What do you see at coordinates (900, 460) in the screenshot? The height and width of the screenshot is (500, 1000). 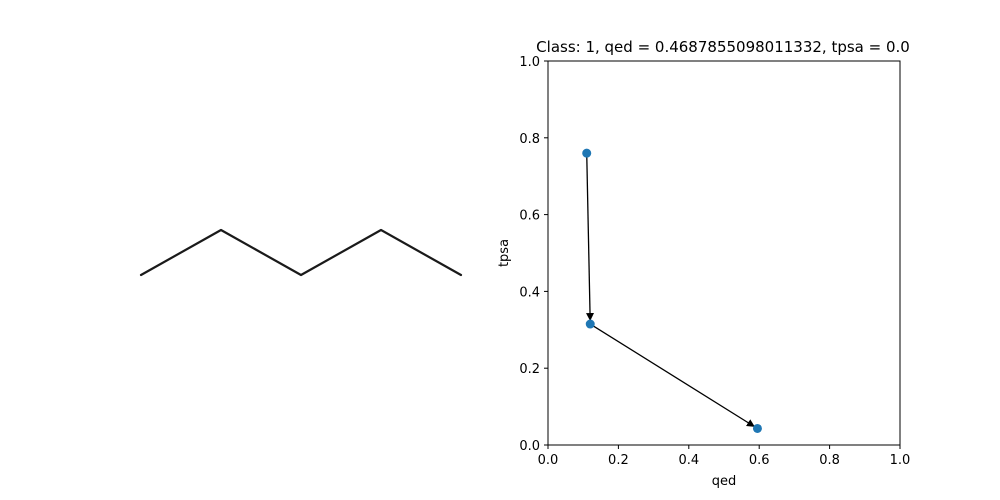 I see `x-tick-label: 1.0` at bounding box center [900, 460].